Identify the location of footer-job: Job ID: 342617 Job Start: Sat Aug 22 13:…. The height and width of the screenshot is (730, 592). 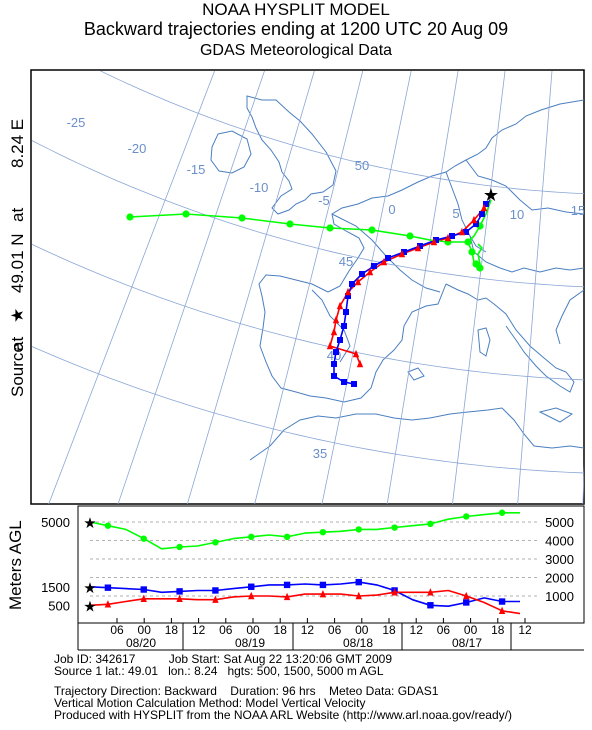
(223, 659).